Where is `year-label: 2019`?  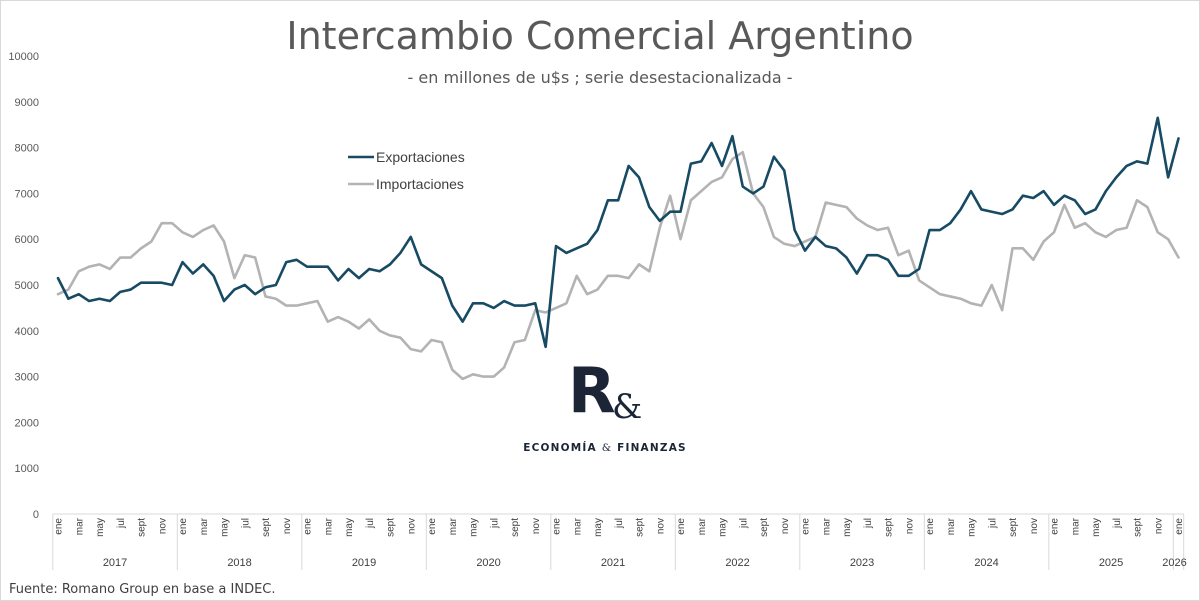 year-label: 2019 is located at coordinates (364, 563).